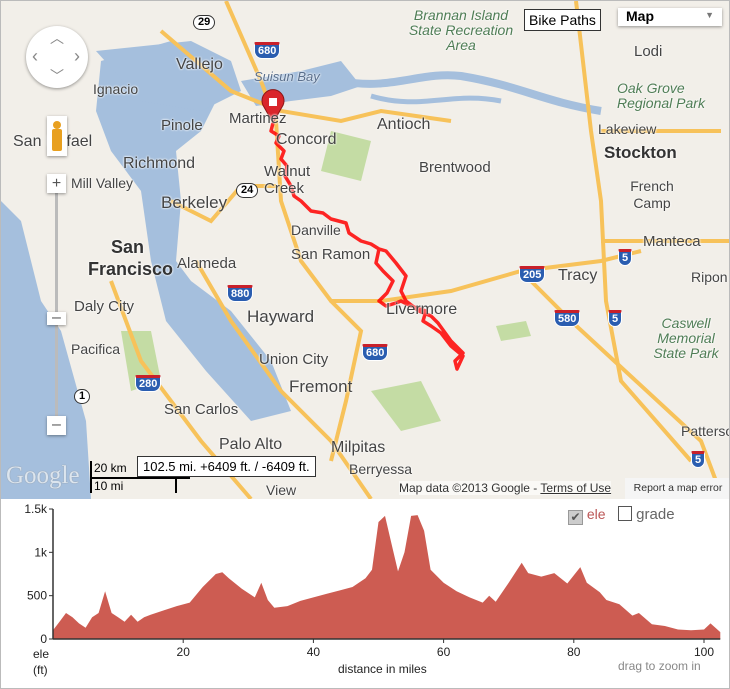 This screenshot has height=689, width=730. Describe the element at coordinates (625, 513) in the screenshot. I see `grade-checkbox` at that location.